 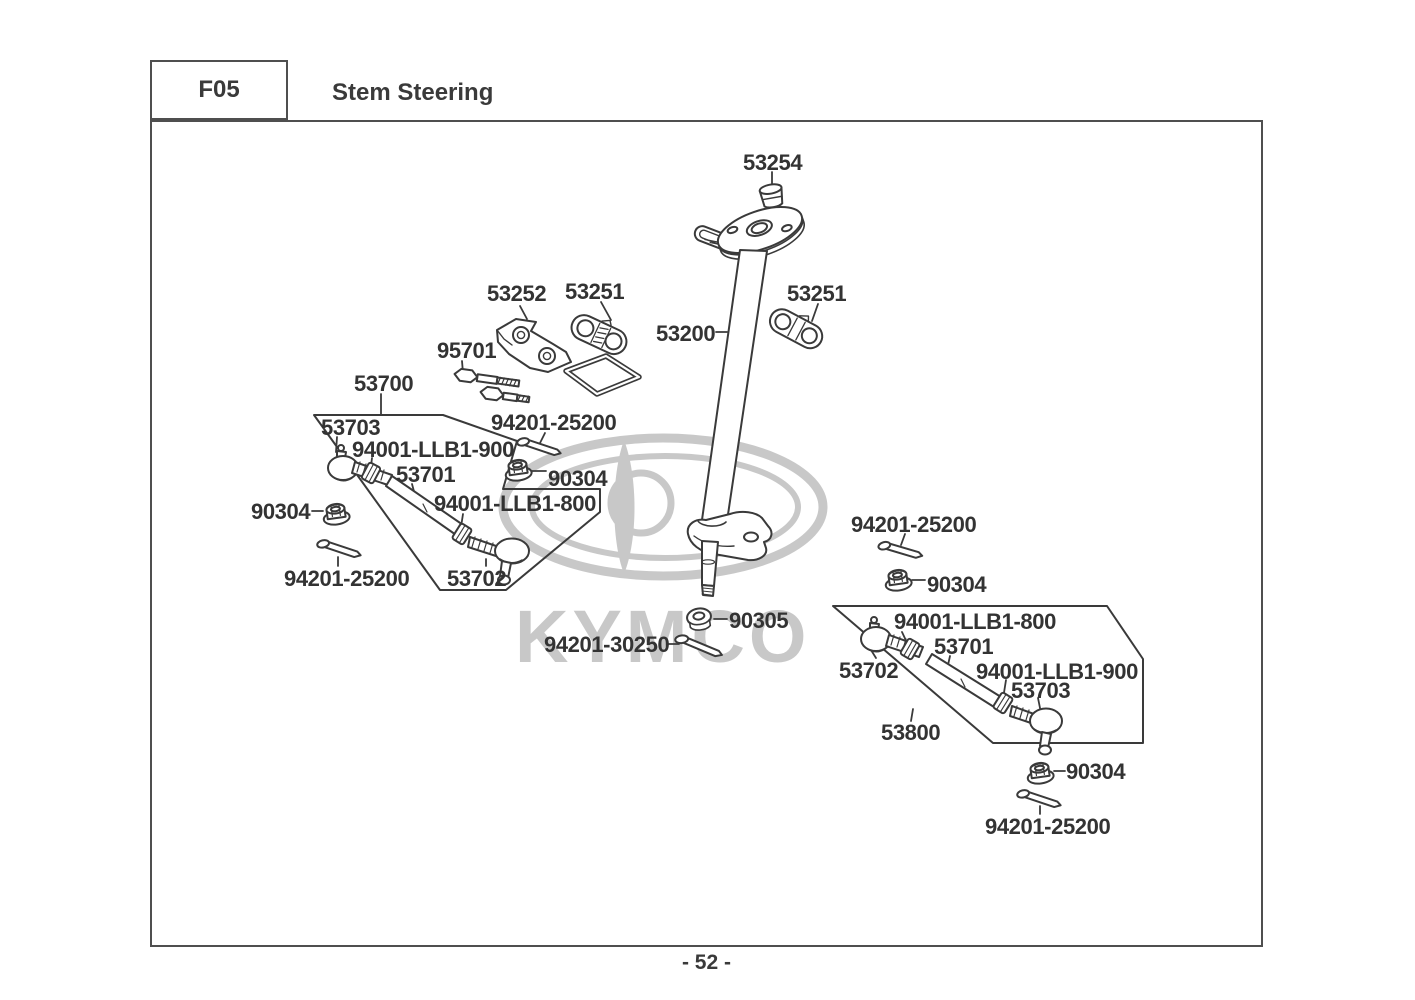 I want to click on part-90304-nut-b, so click(x=336, y=514).